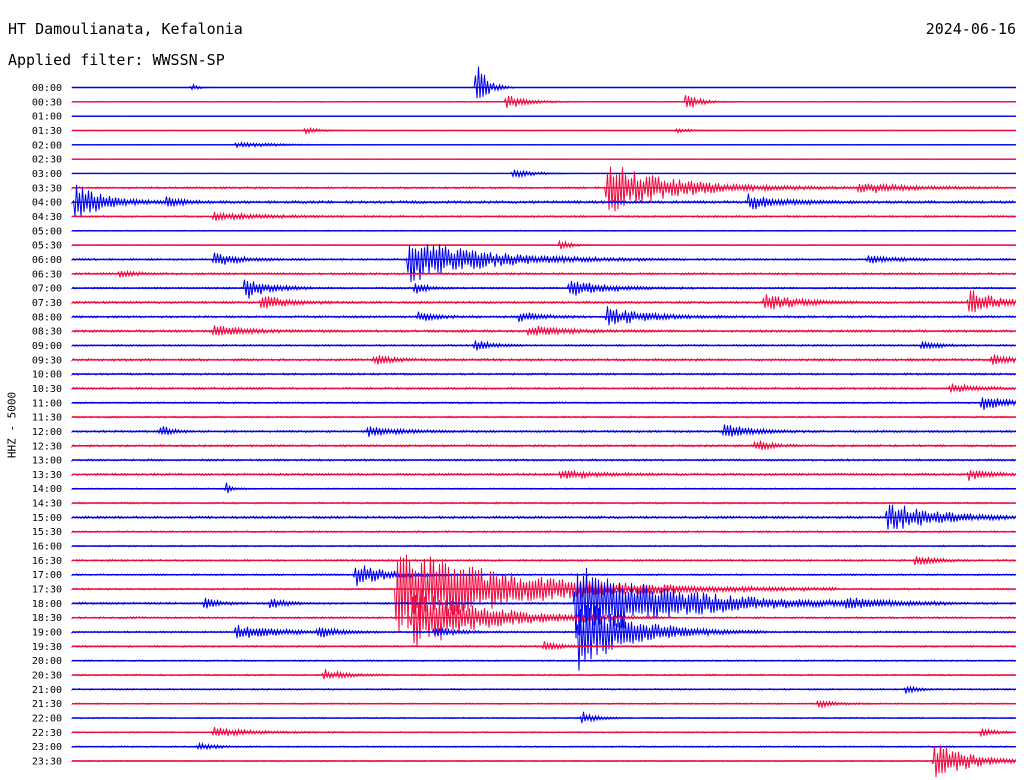 The height and width of the screenshot is (780, 1024). What do you see at coordinates (47, 690) in the screenshot?
I see `row-time-label: 21:00` at bounding box center [47, 690].